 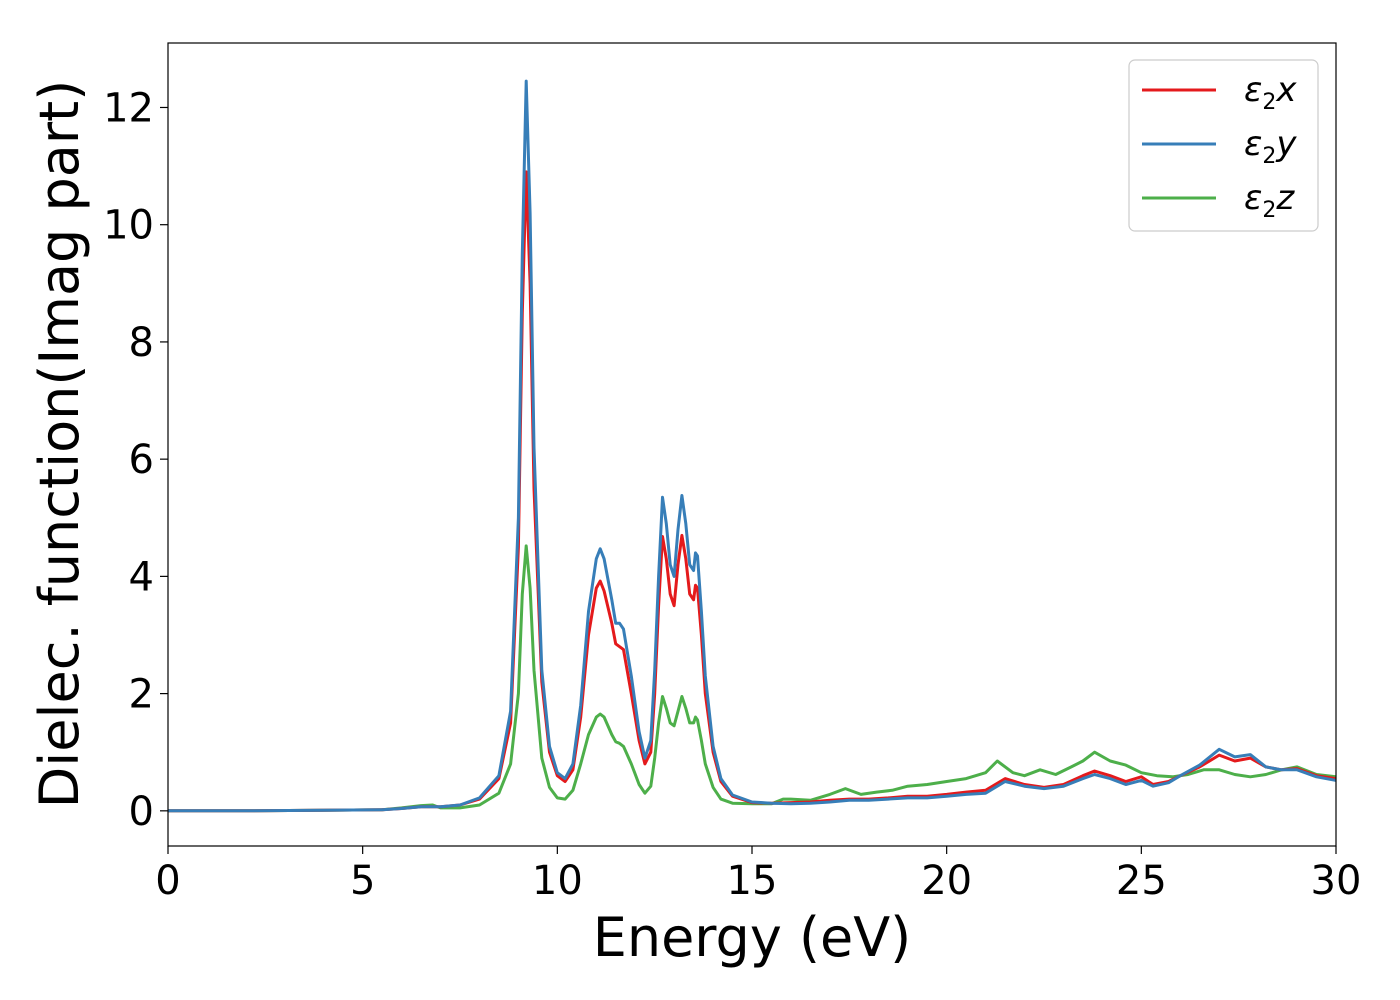 I want to click on x-tick-label: 25, so click(x=1141, y=881).